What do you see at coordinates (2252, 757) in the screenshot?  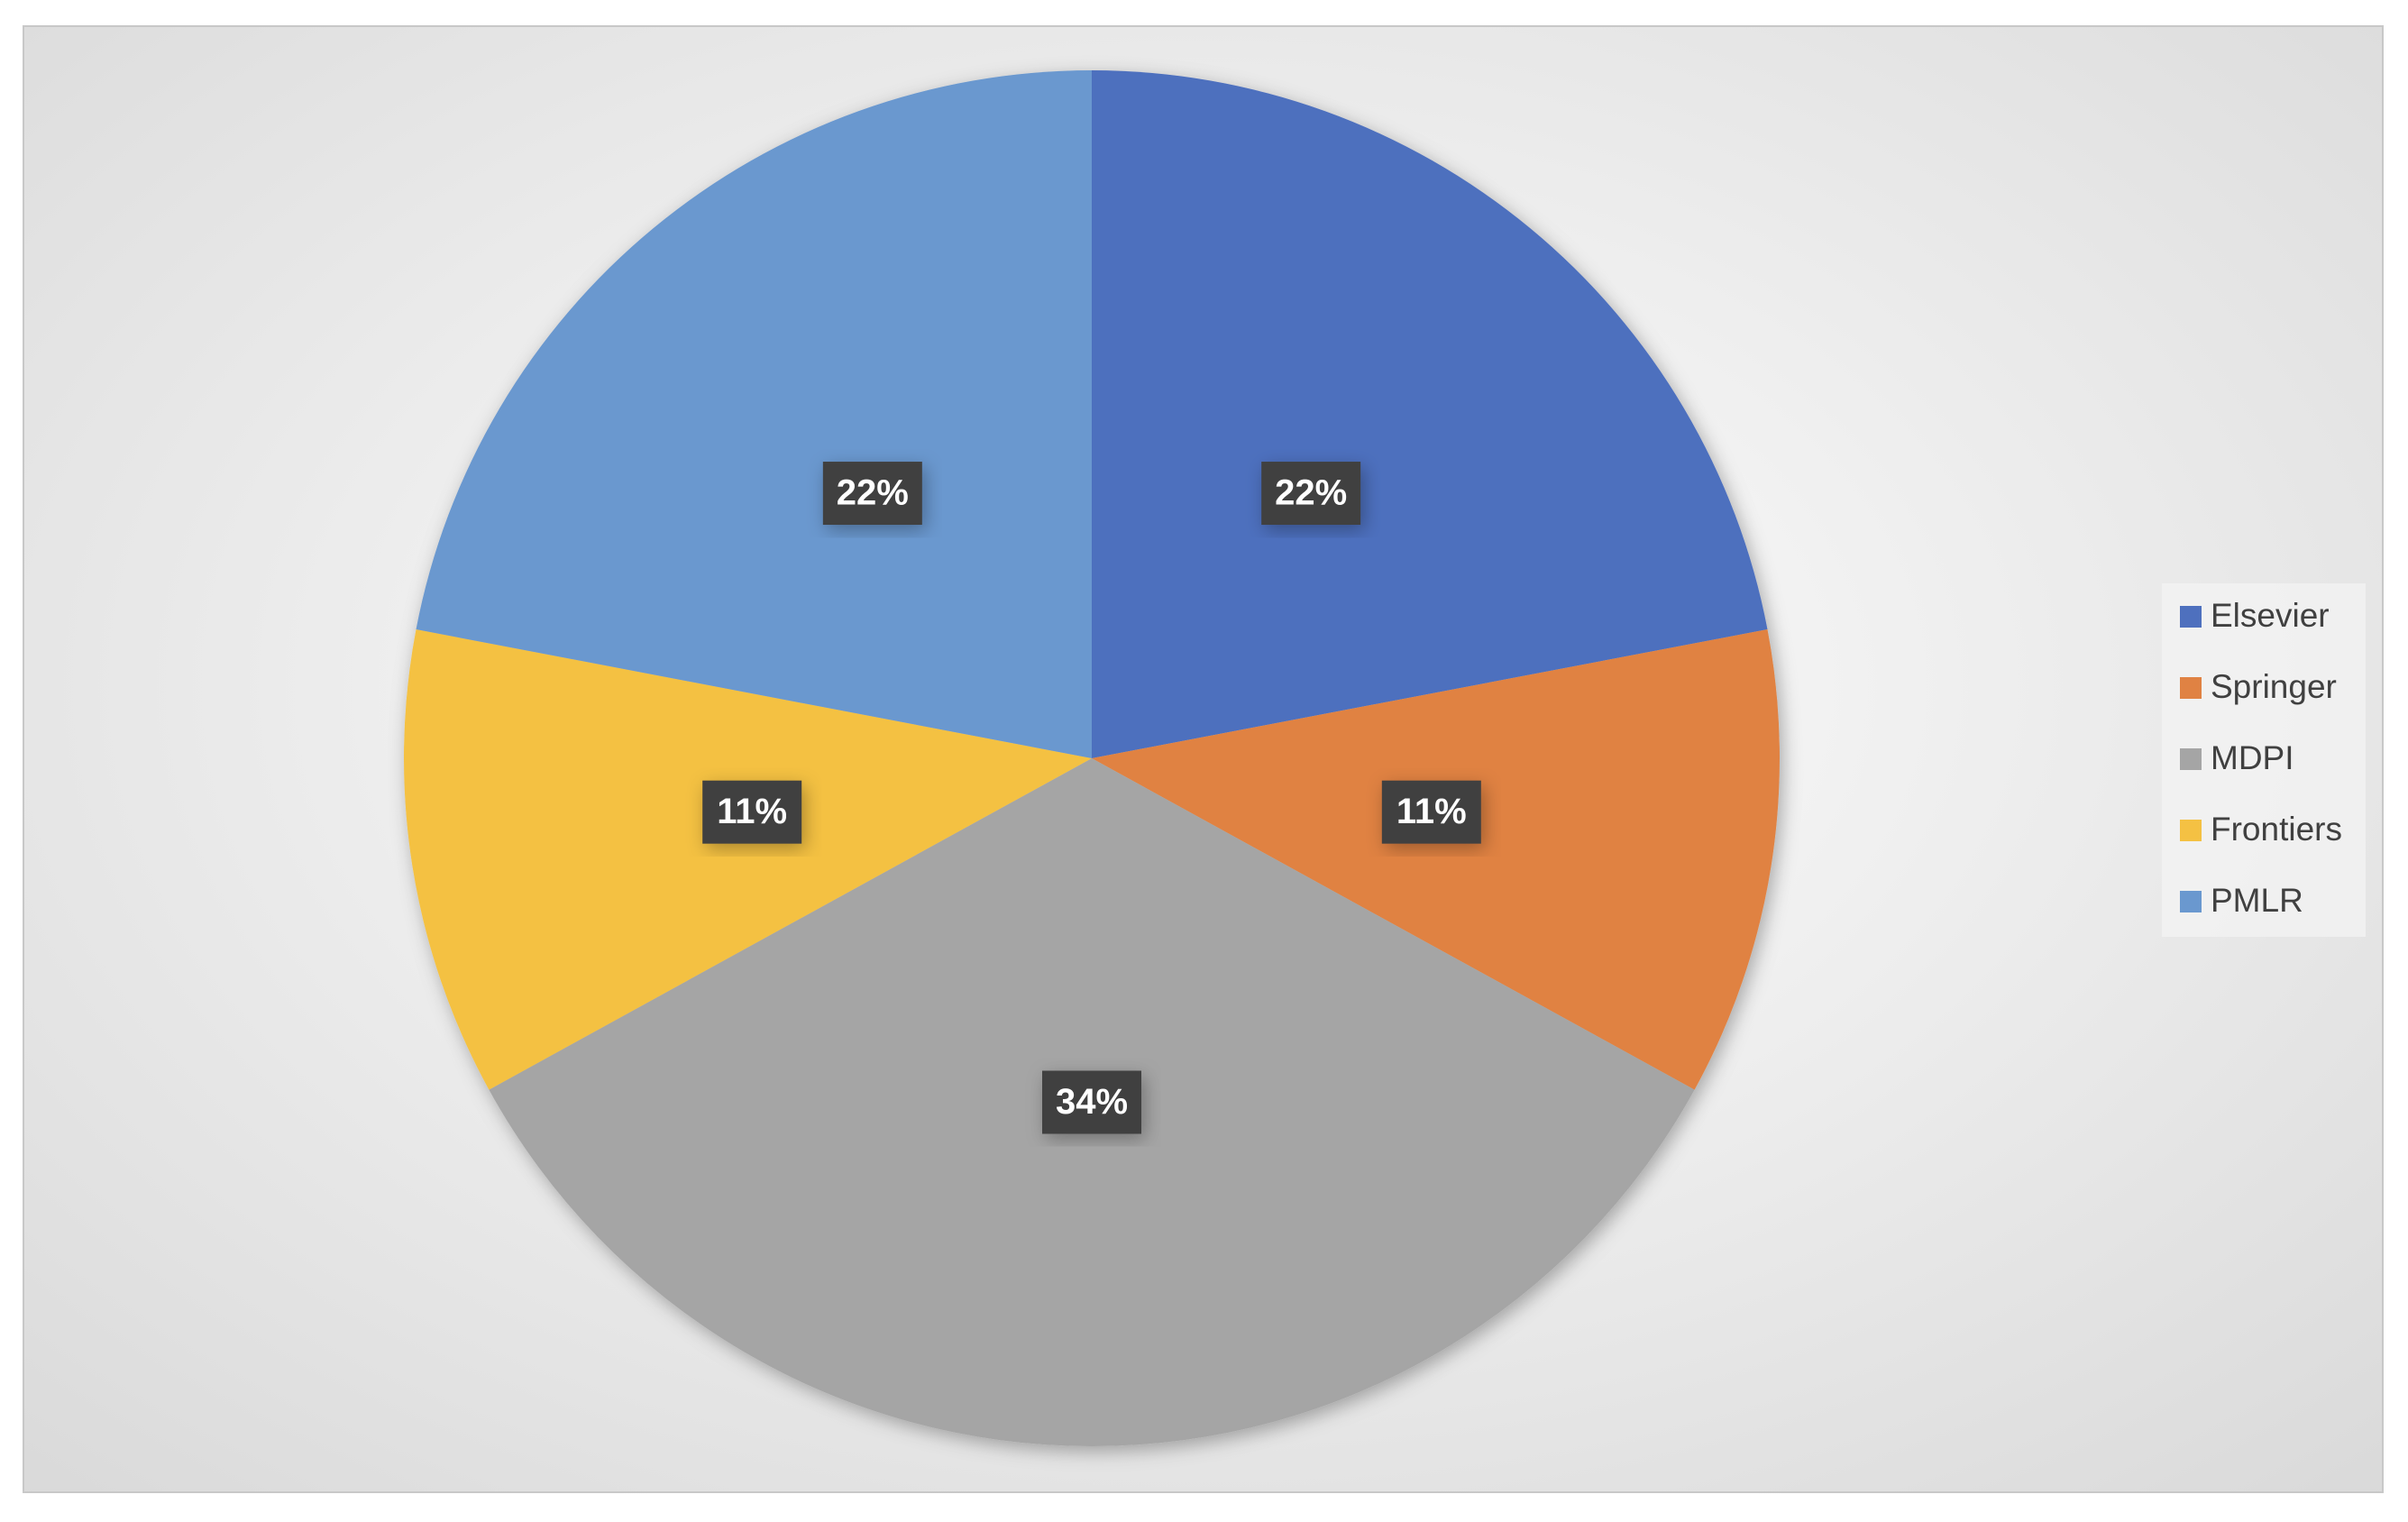 I see `legend-label: MDPI` at bounding box center [2252, 757].